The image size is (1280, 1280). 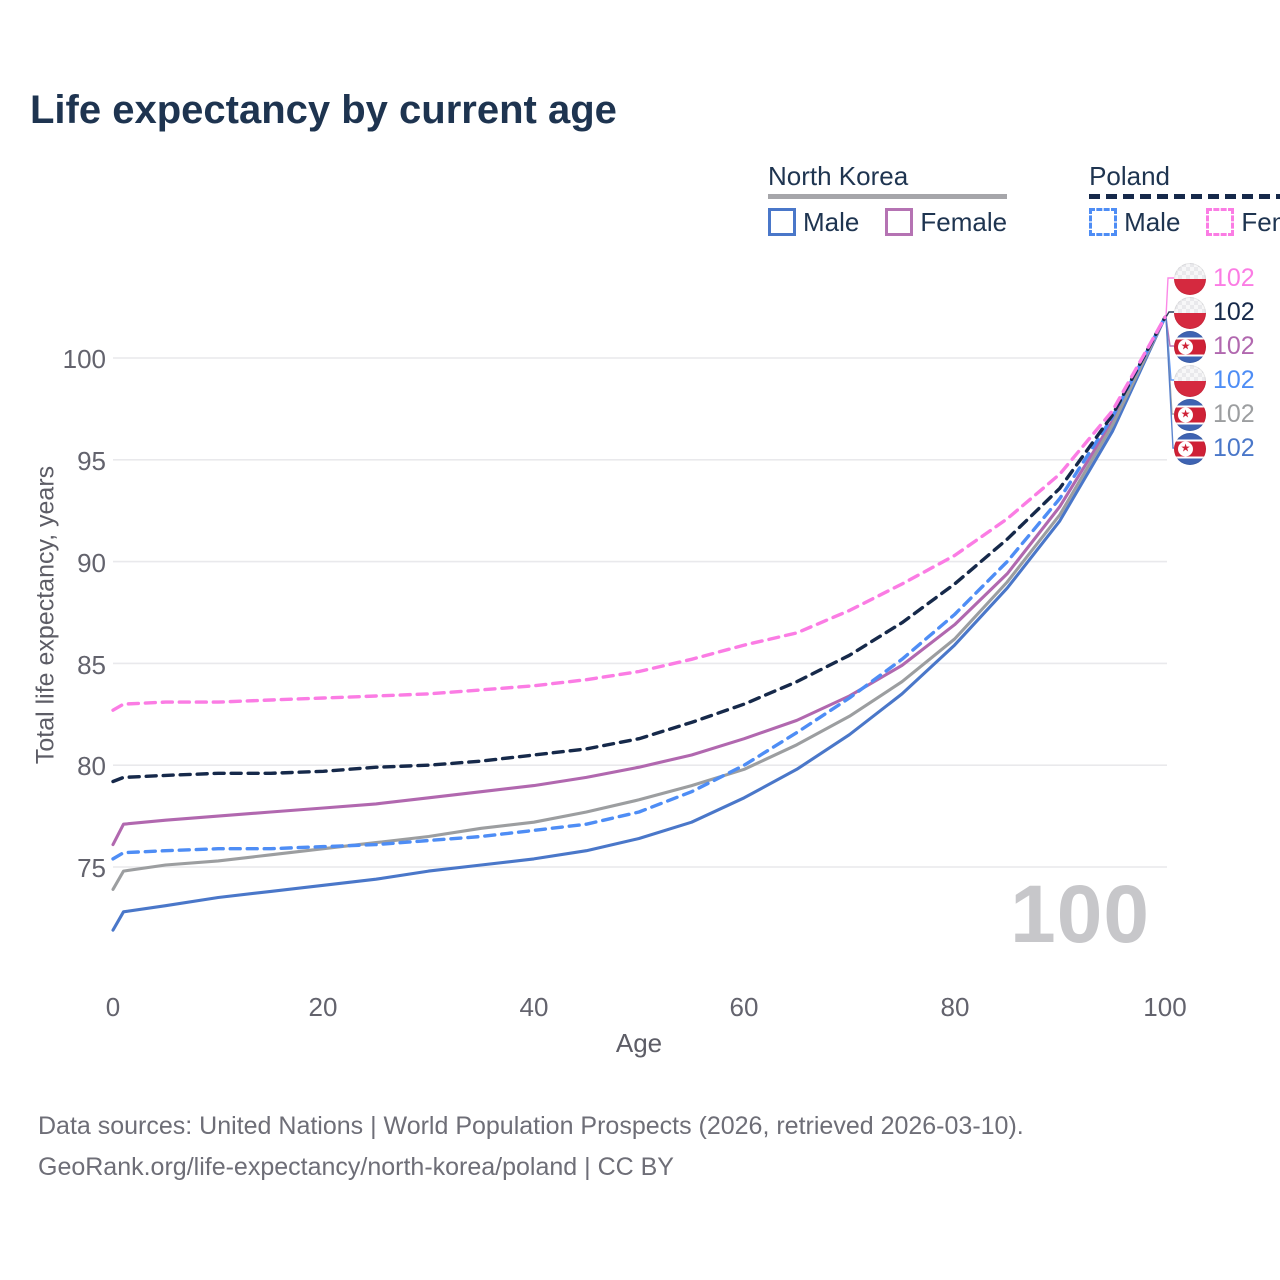 What do you see at coordinates (838, 176) in the screenshot?
I see `legend-country-label: North Korea` at bounding box center [838, 176].